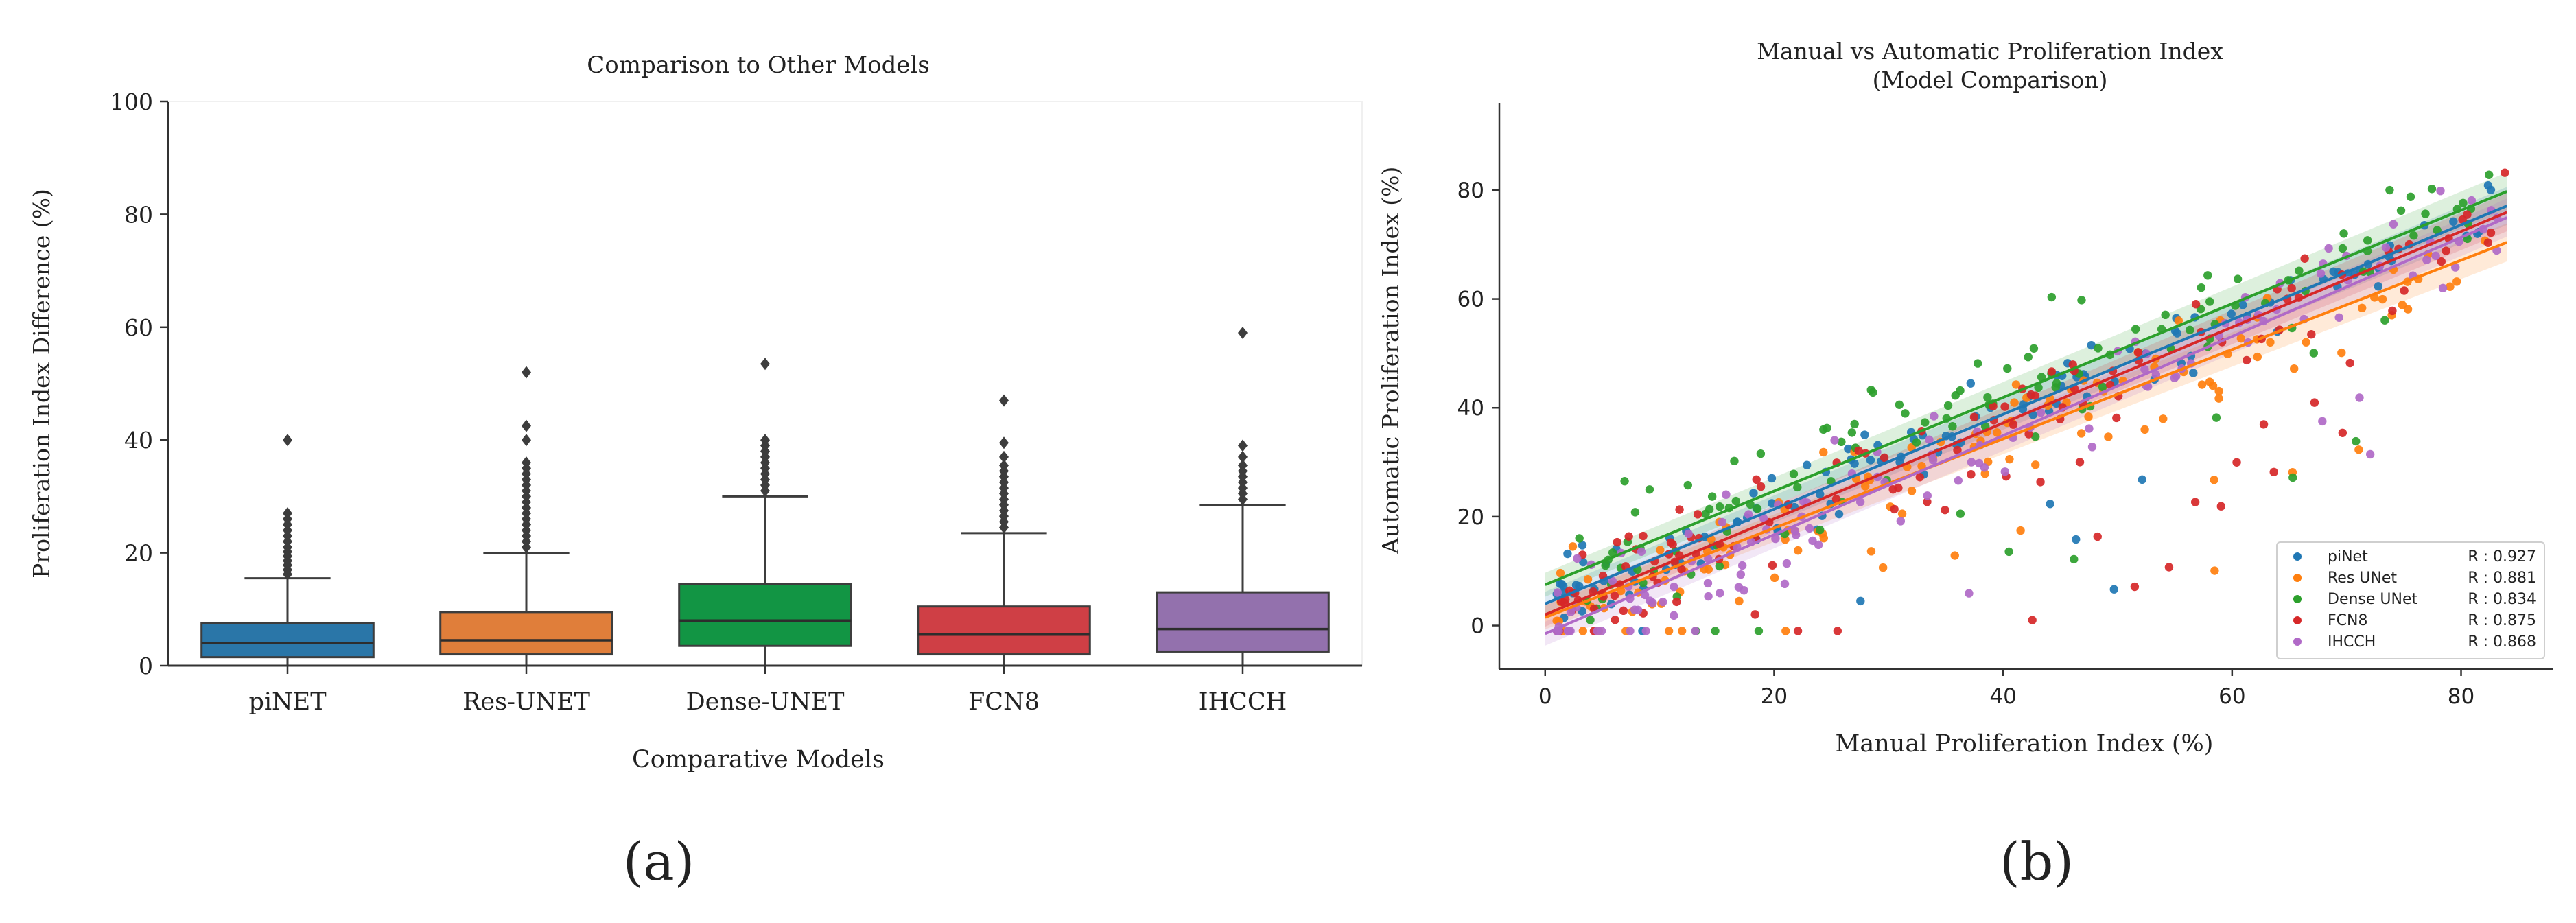  Describe the element at coordinates (2502, 556) in the screenshot. I see `legend-r-value: R : 0.927` at that location.